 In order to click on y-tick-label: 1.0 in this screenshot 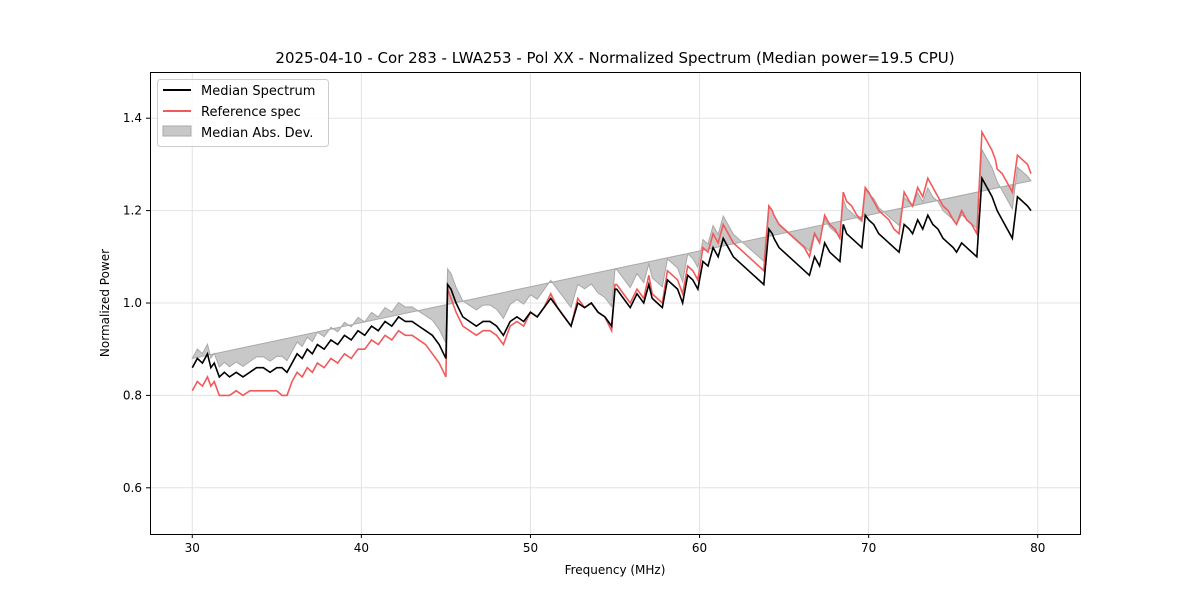, I will do `click(132, 303)`.